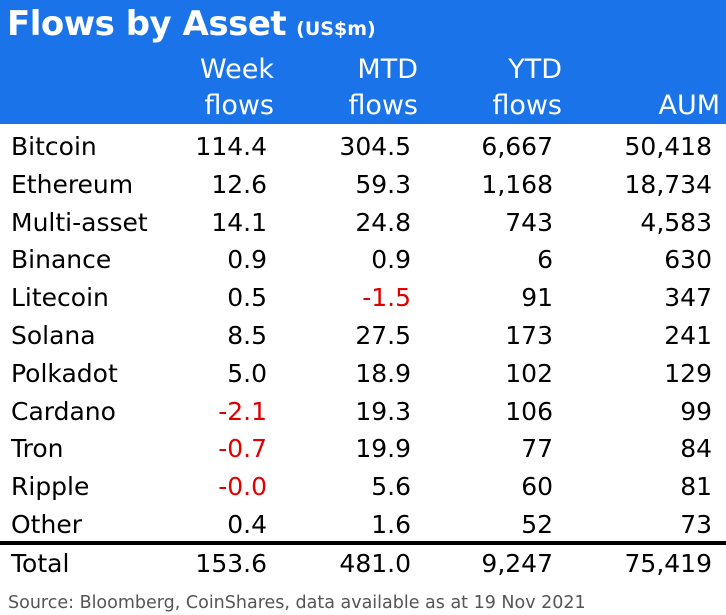 Image resolution: width=726 pixels, height=615 pixels. I want to click on aum-value: 81, so click(696, 487).